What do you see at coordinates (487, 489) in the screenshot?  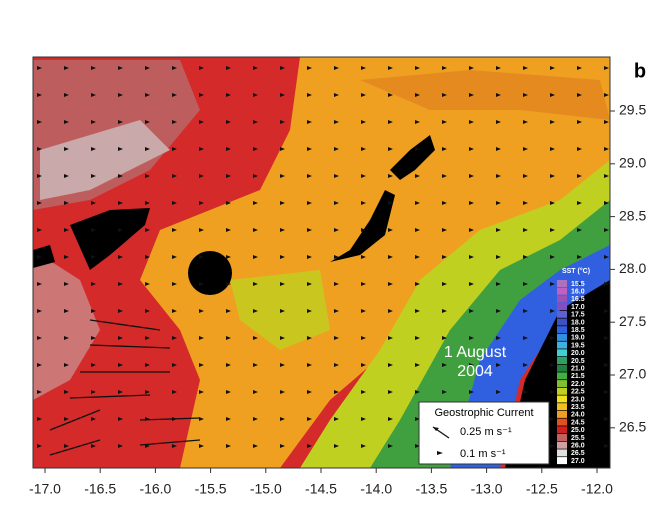 I see `x-tick-label: -13.0` at bounding box center [487, 489].